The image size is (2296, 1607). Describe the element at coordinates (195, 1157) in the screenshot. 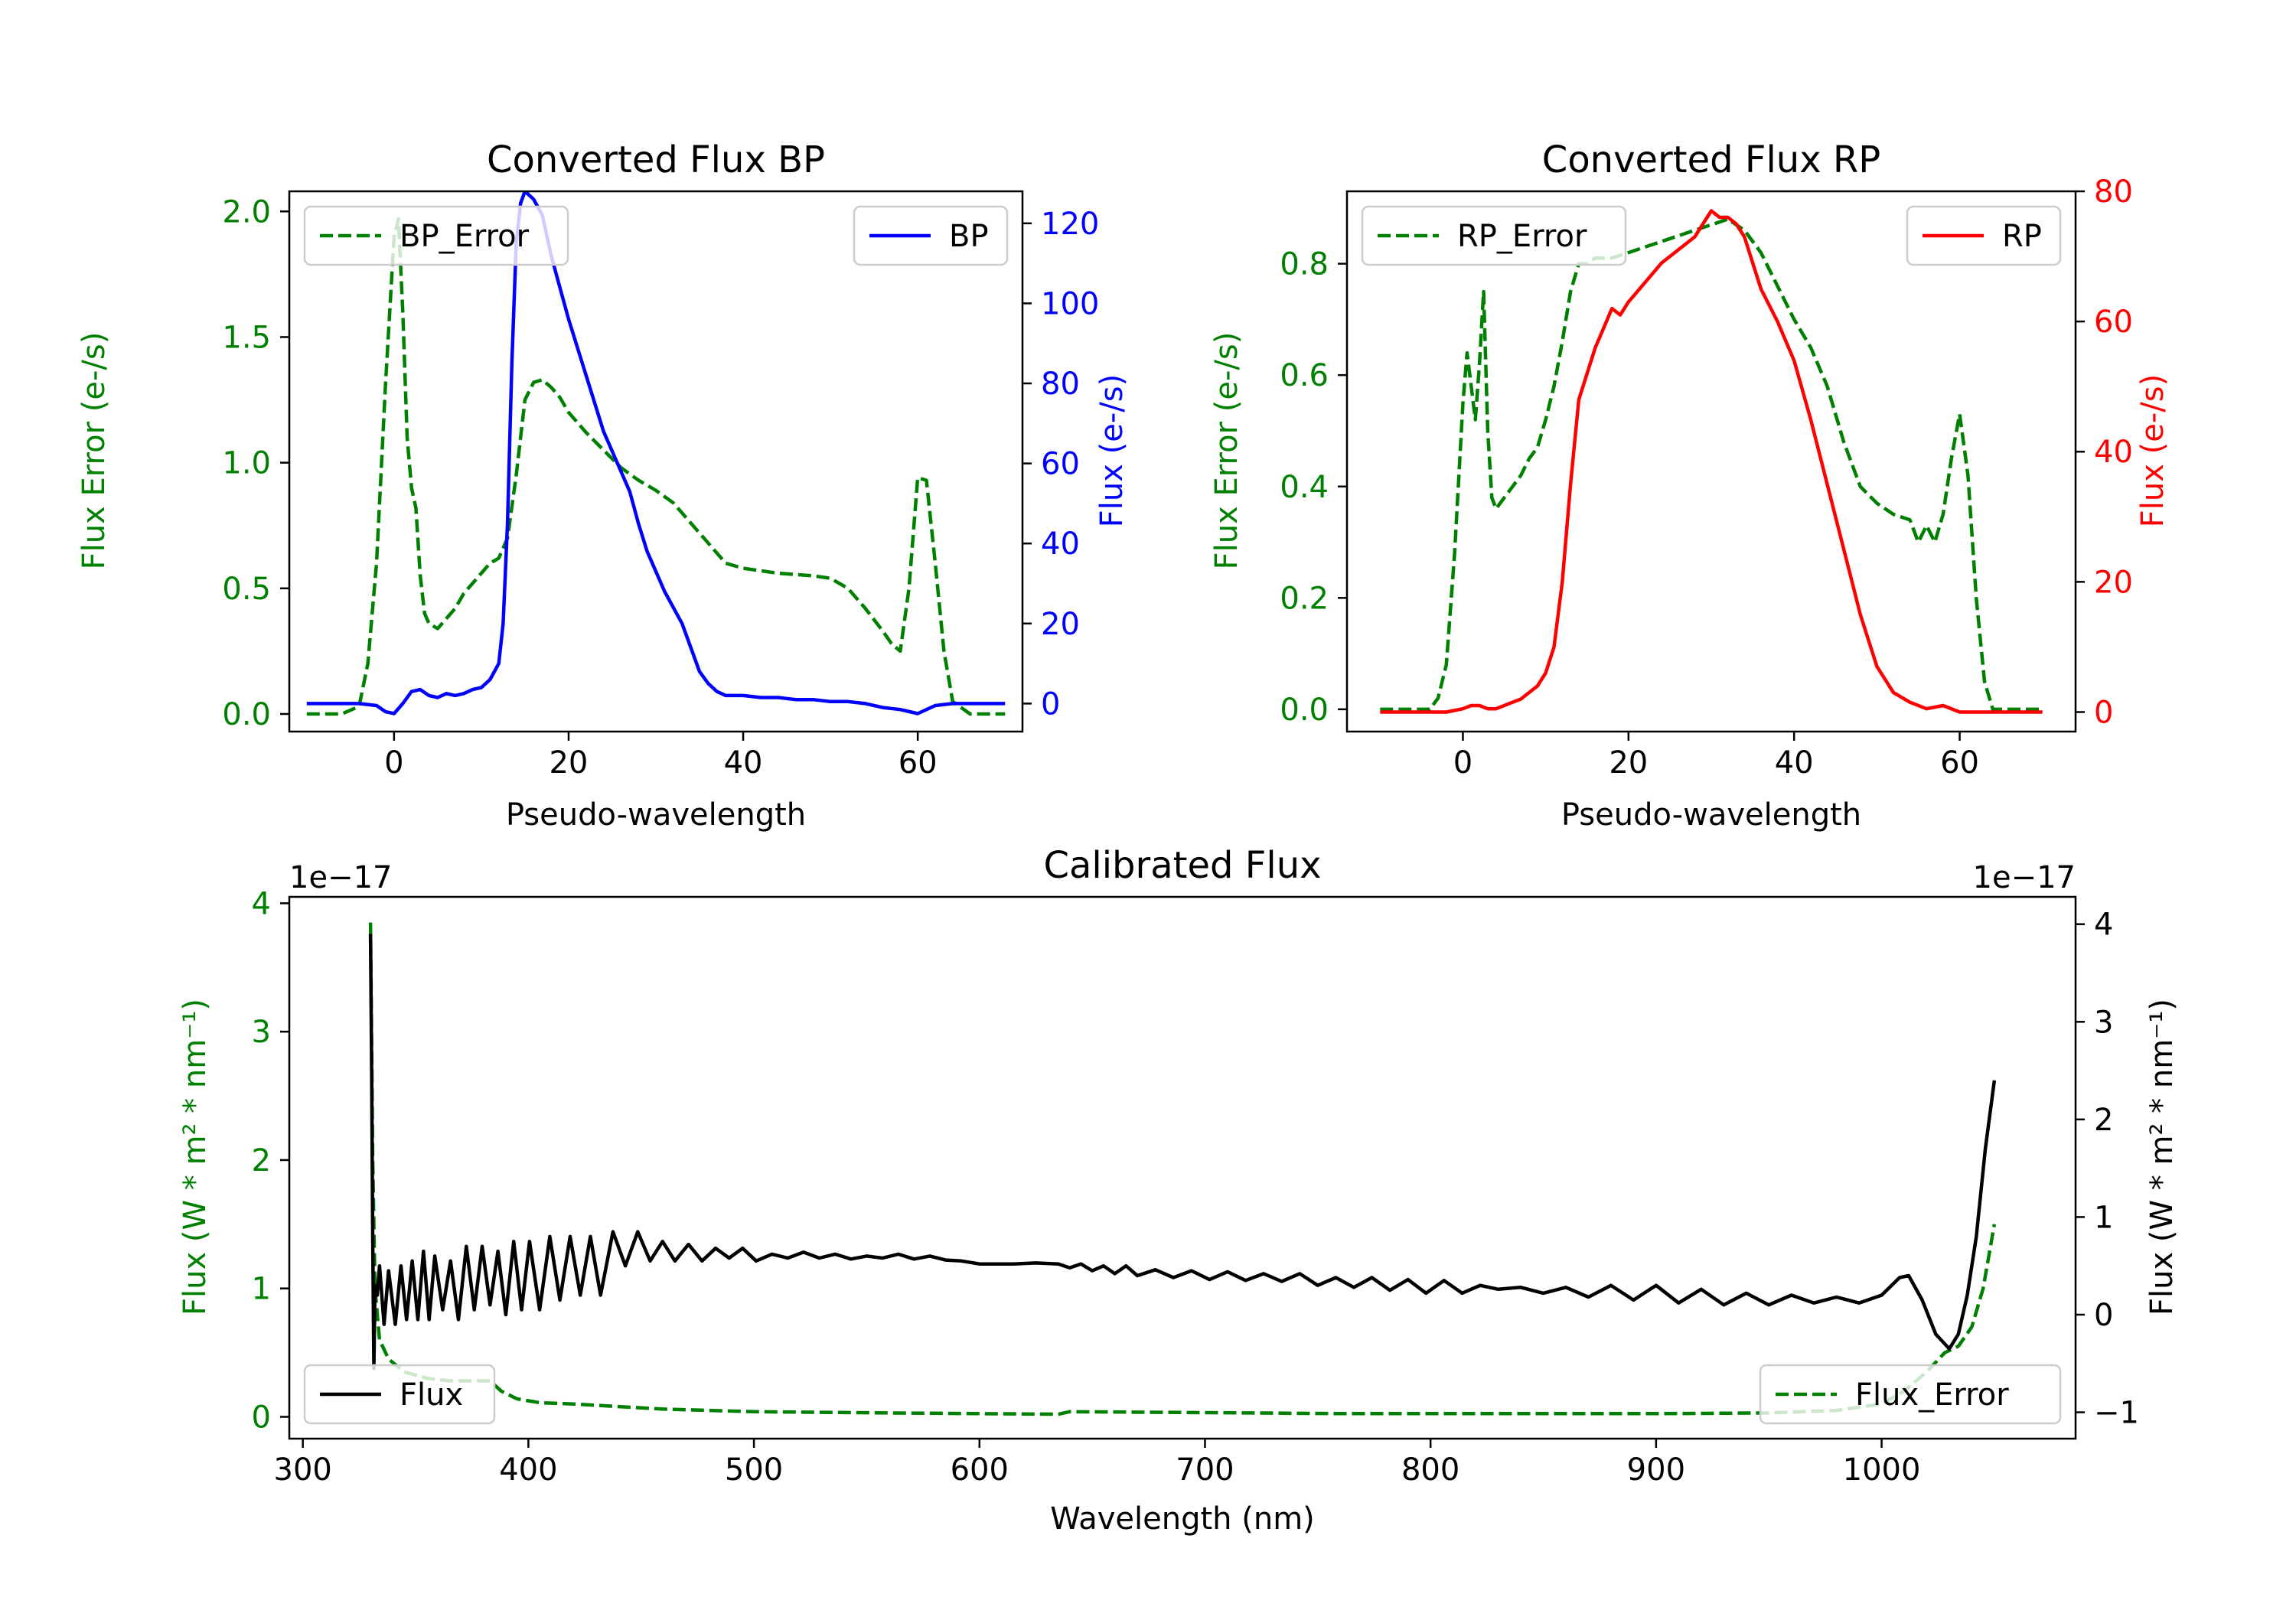

I see `y-left-axis-label: Flux (W * m² * nm⁻¹)` at that location.